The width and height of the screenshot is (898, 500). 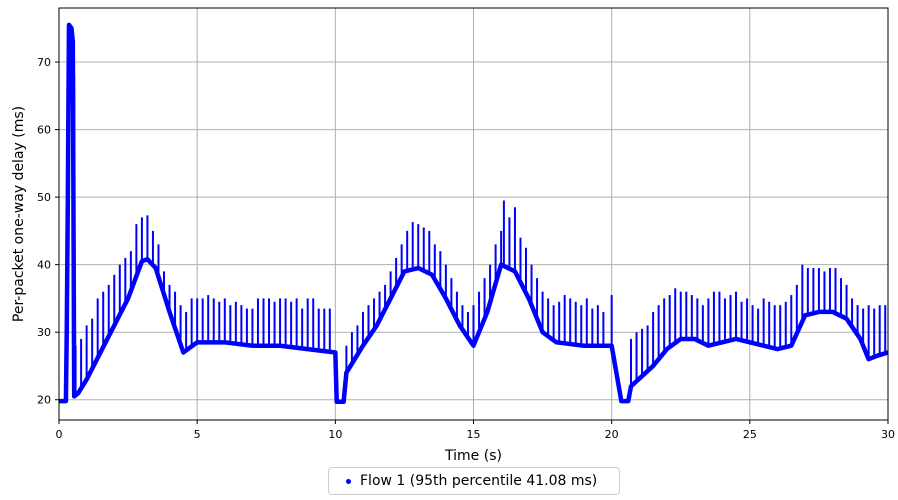 What do you see at coordinates (44, 62) in the screenshot?
I see `y-tick-label: 70` at bounding box center [44, 62].